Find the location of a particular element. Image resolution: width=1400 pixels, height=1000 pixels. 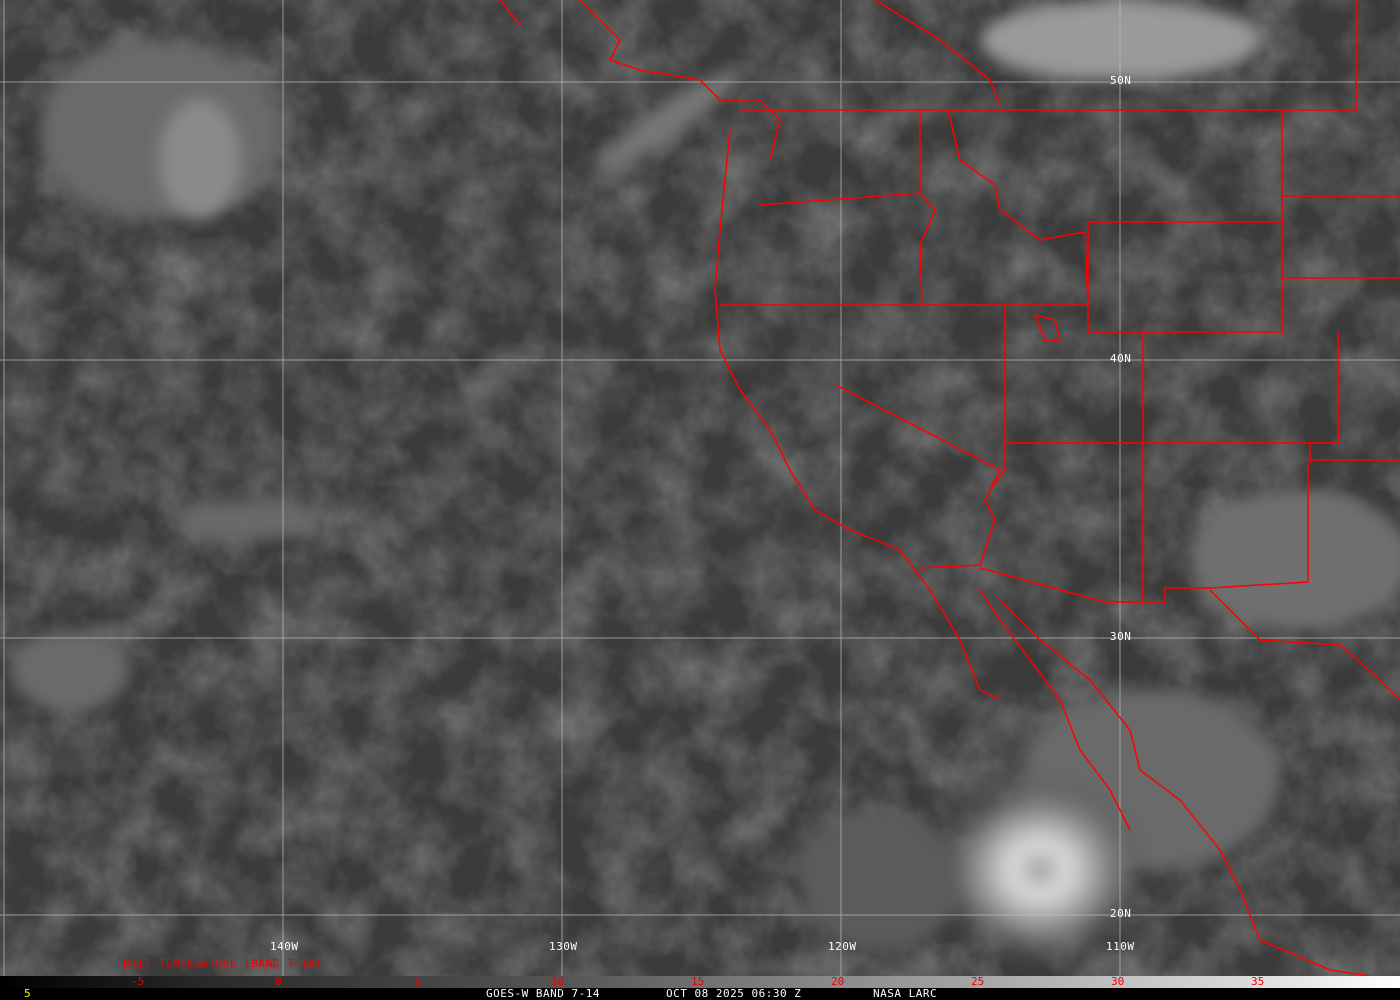

footer-left-value: 5 is located at coordinates (28, 993).